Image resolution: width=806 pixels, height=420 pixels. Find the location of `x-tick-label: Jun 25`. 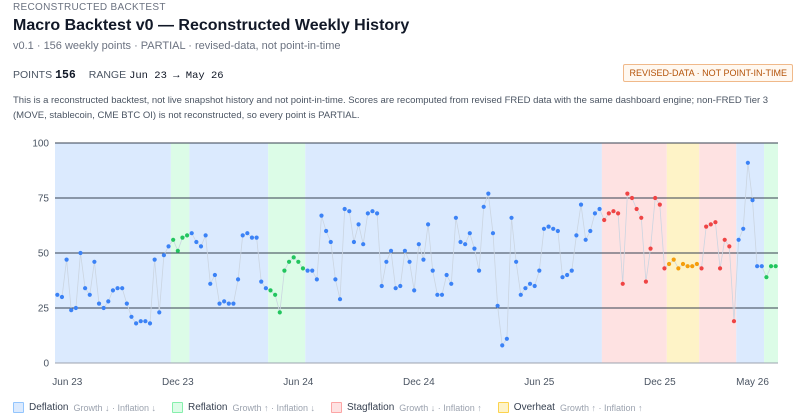

x-tick-label: Jun 25 is located at coordinates (539, 382).